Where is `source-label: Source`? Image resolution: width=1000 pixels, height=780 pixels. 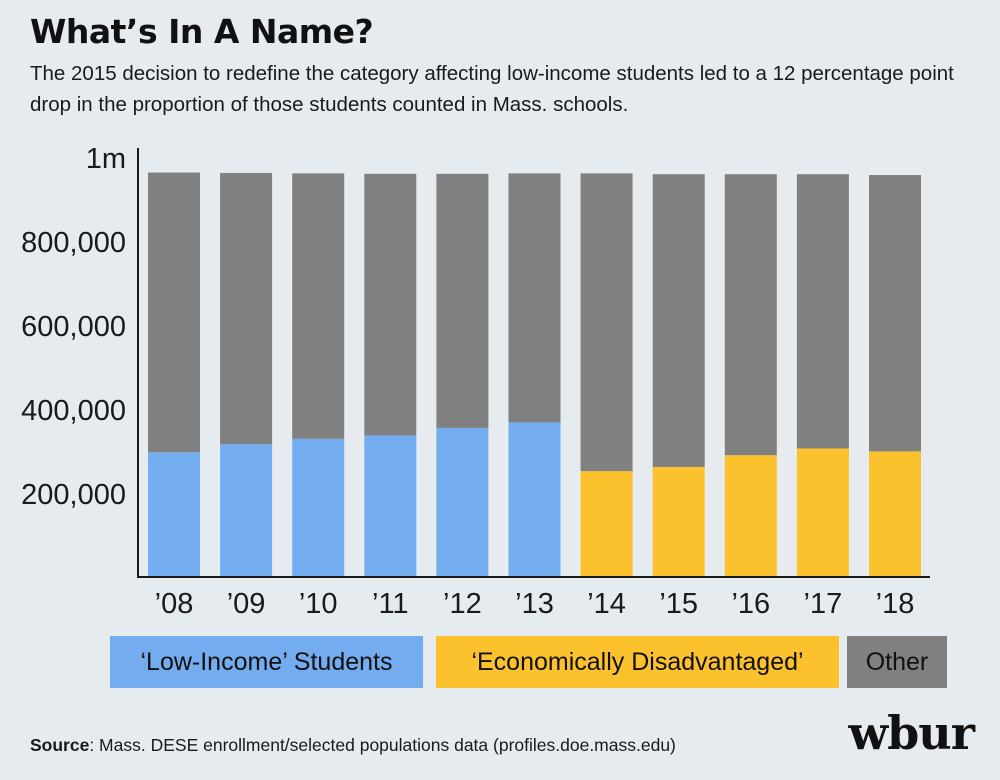
source-label: Source is located at coordinates (60, 745).